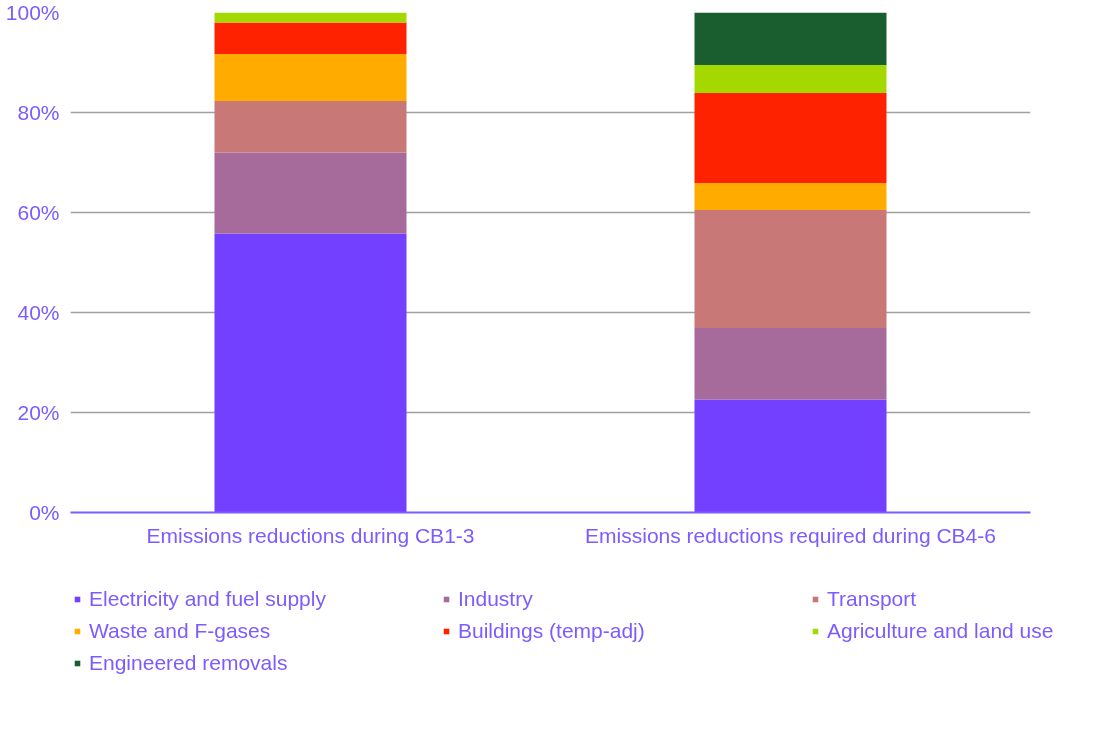 This screenshot has width=1103, height=733. Describe the element at coordinates (32, 12) in the screenshot. I see `y-tick-label: 100%` at that location.